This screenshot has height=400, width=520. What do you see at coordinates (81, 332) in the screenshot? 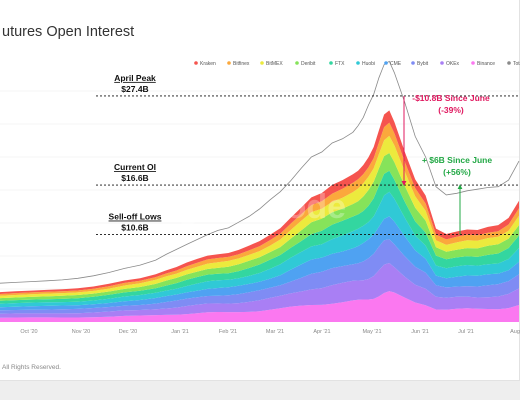
I see `x-tick-label: Nov '20` at bounding box center [81, 332].